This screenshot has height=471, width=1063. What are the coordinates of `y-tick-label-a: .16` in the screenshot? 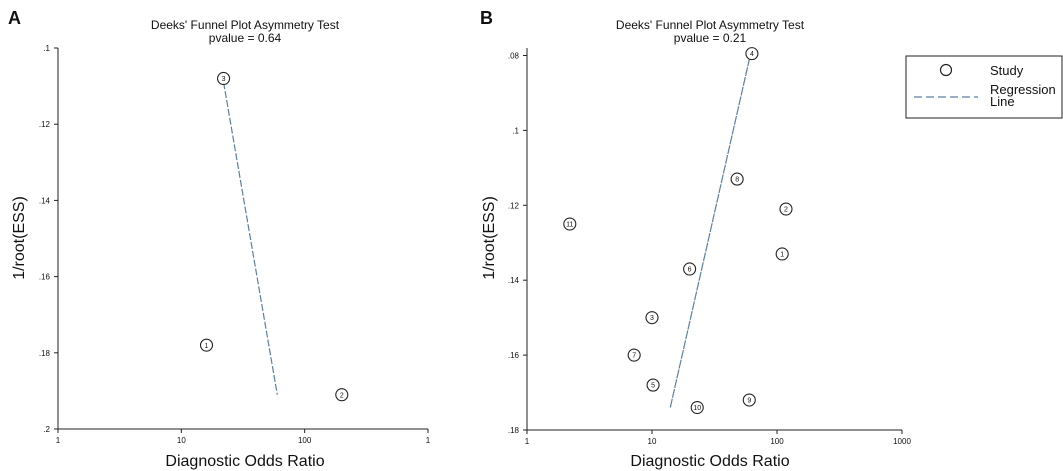 It's located at (45, 277).